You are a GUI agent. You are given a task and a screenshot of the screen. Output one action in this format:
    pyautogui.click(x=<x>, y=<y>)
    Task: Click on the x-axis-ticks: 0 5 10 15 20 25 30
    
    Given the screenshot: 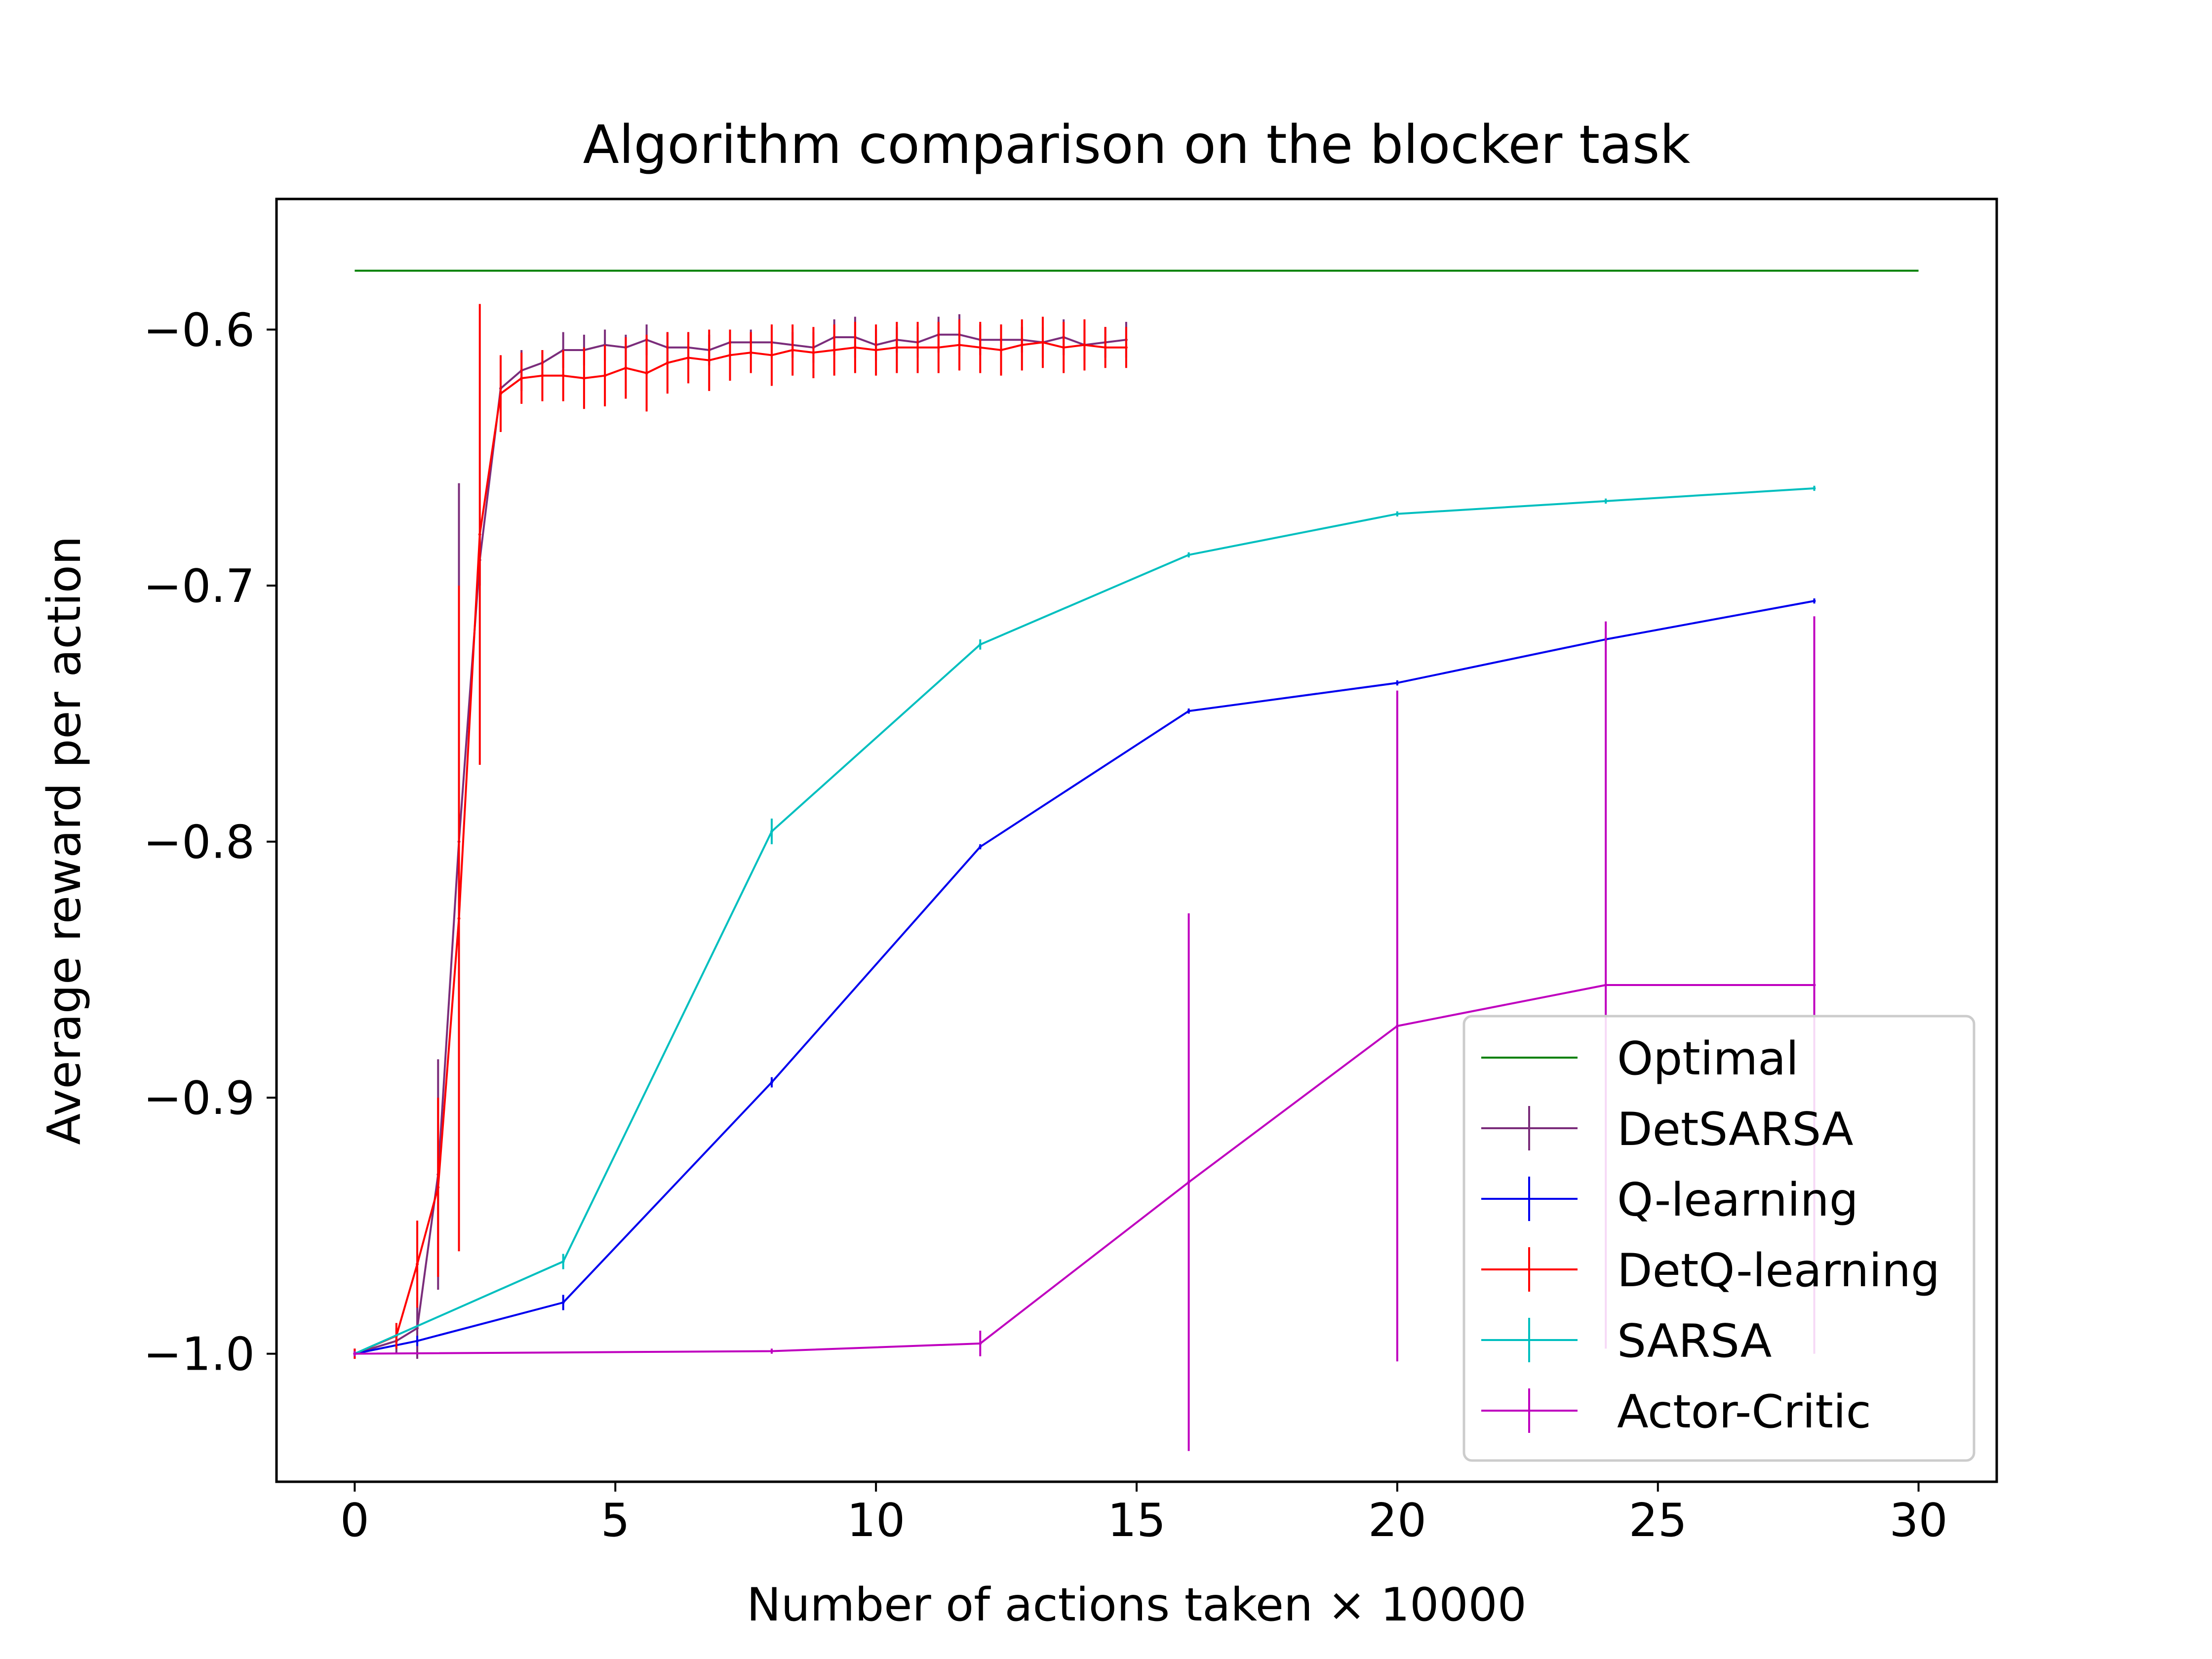 What is the action you would take?
    pyautogui.click(x=1144, y=1515)
    